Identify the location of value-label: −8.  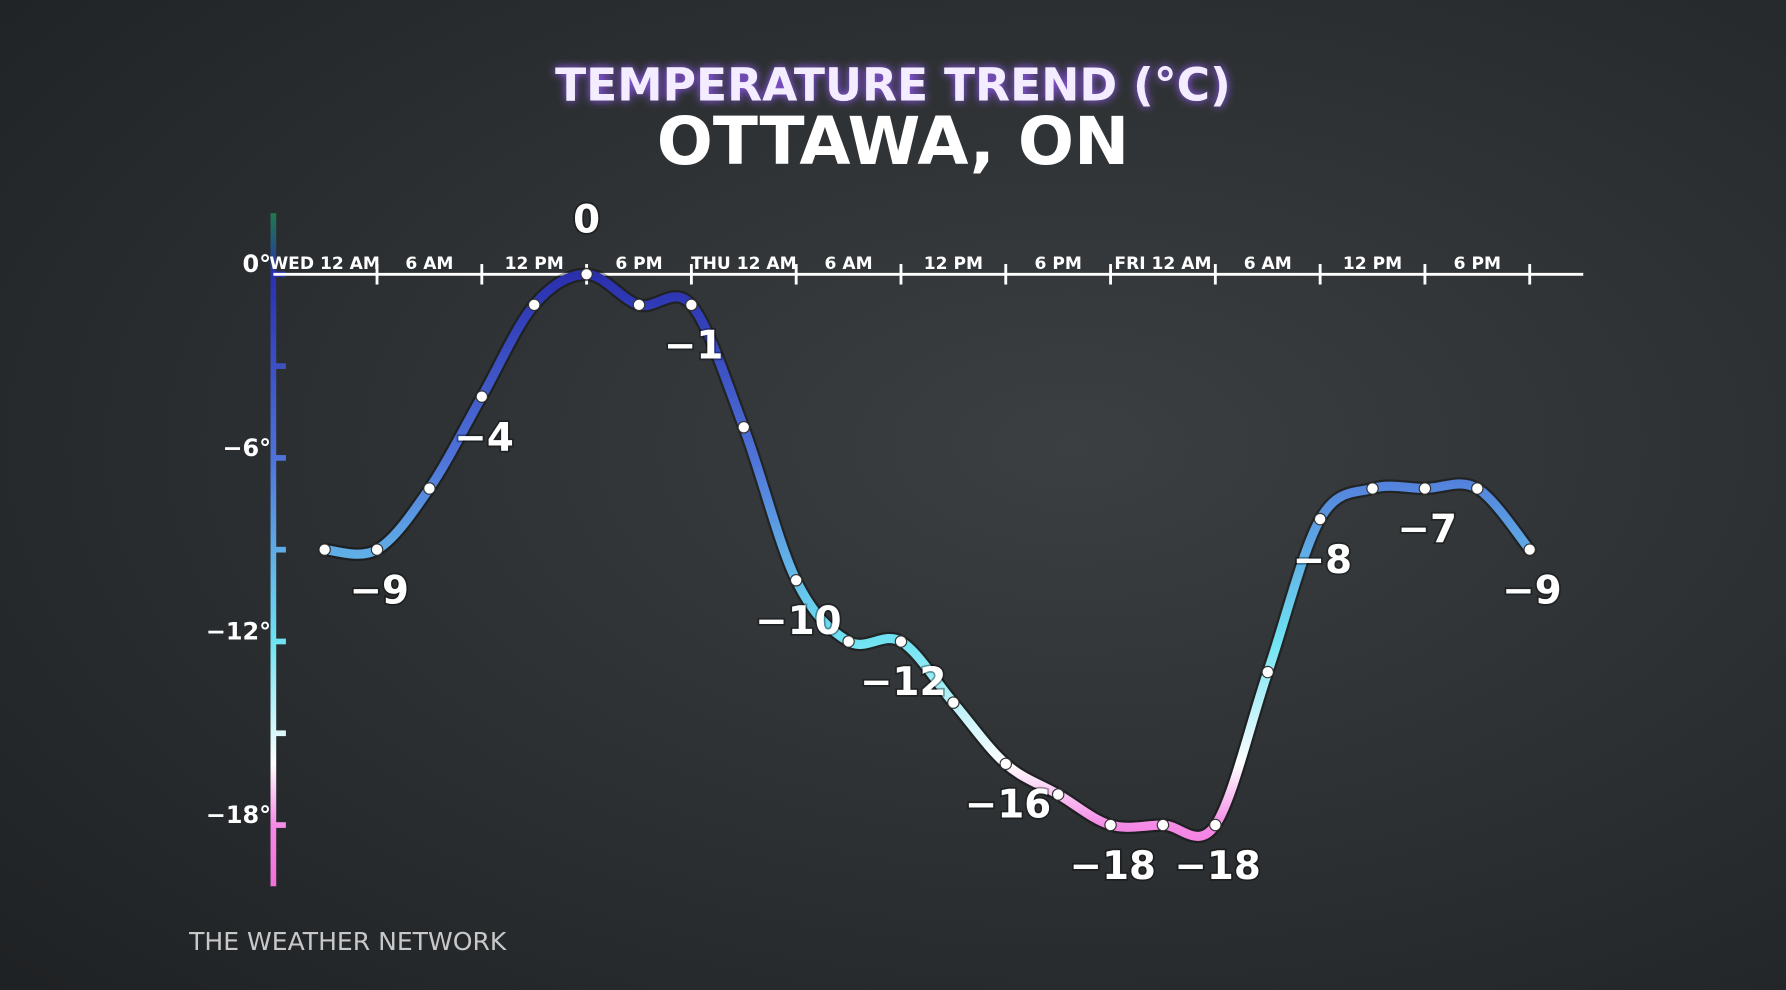
(1322, 560).